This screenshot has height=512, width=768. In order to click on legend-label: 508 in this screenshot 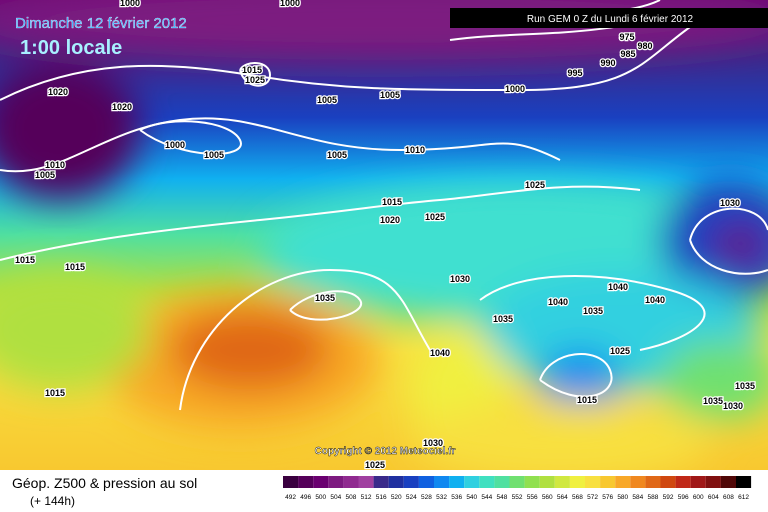, I will do `click(351, 497)`.